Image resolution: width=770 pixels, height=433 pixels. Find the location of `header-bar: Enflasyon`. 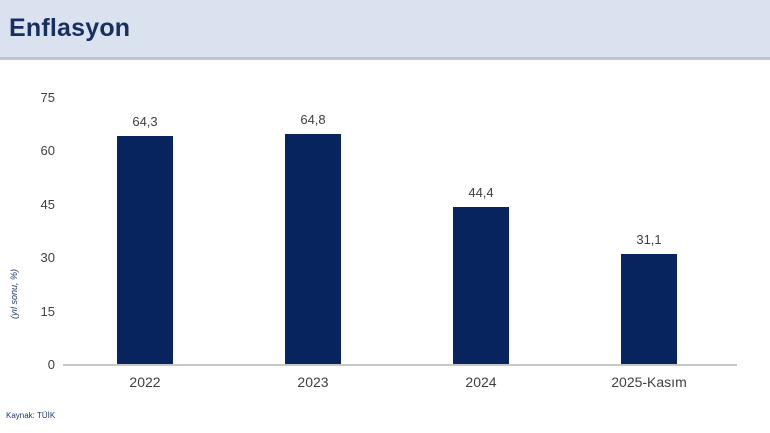

header-bar: Enflasyon is located at coordinates (385, 30).